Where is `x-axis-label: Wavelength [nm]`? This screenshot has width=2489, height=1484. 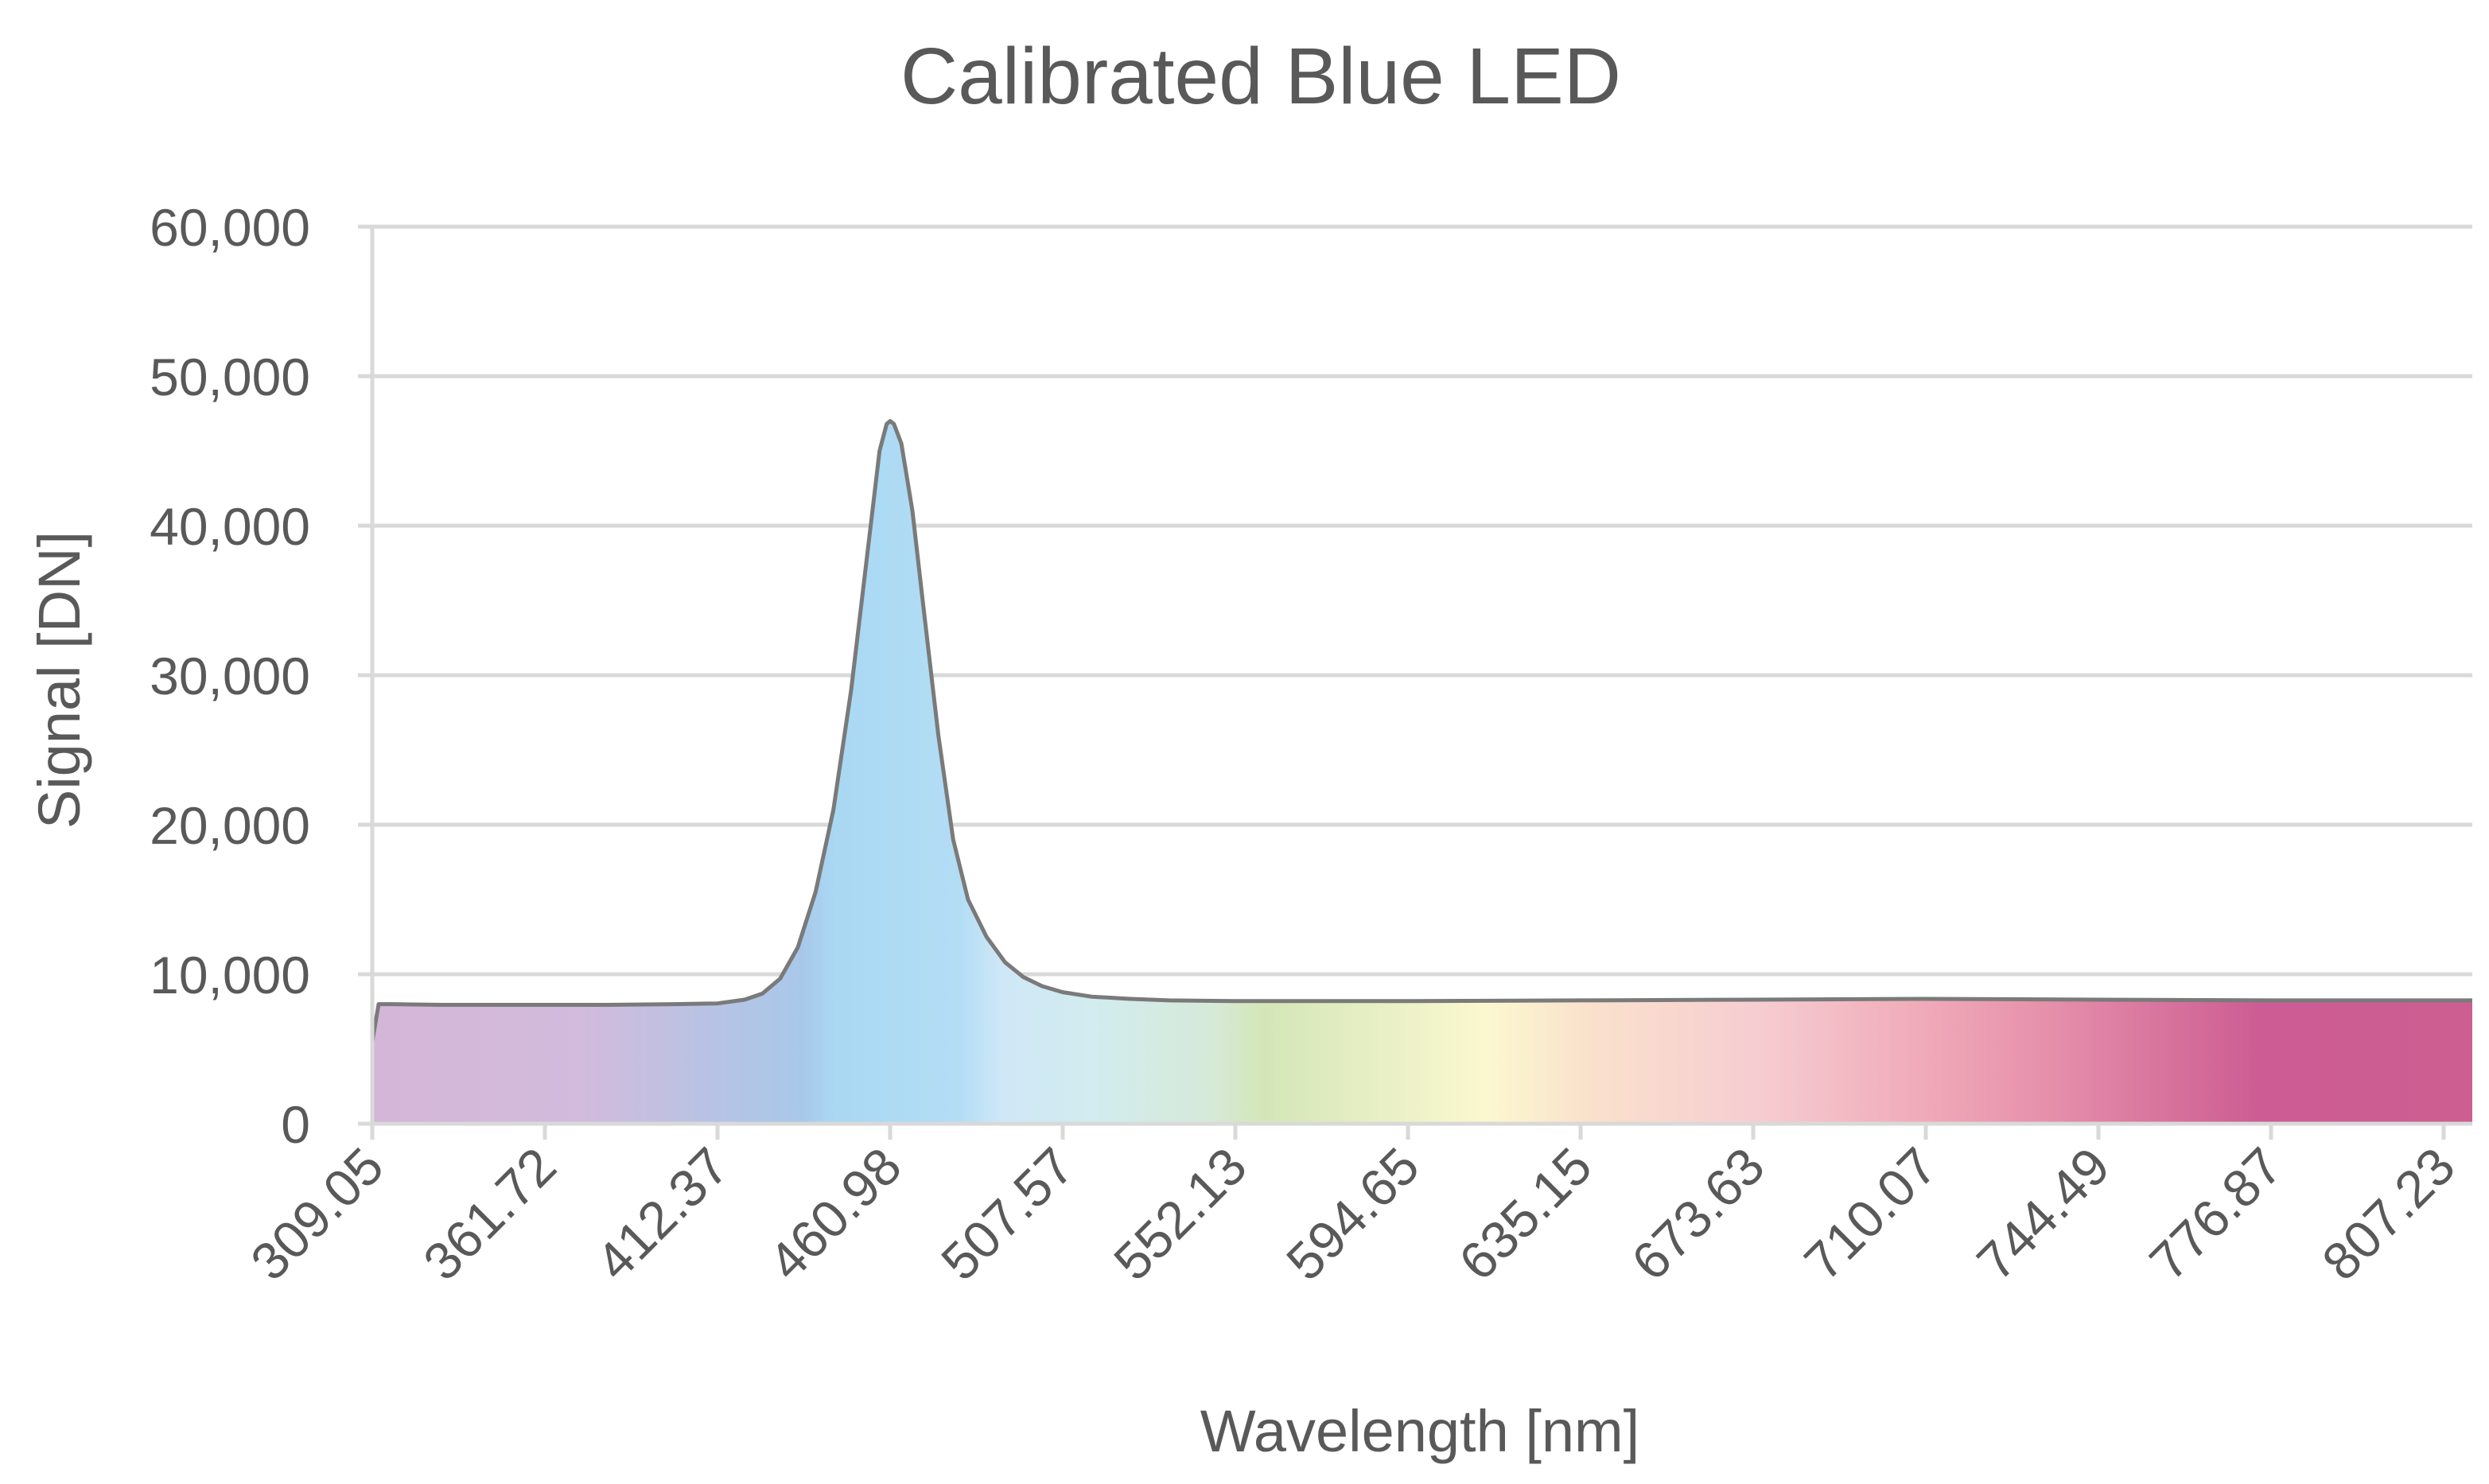 x-axis-label: Wavelength [nm] is located at coordinates (1420, 1431).